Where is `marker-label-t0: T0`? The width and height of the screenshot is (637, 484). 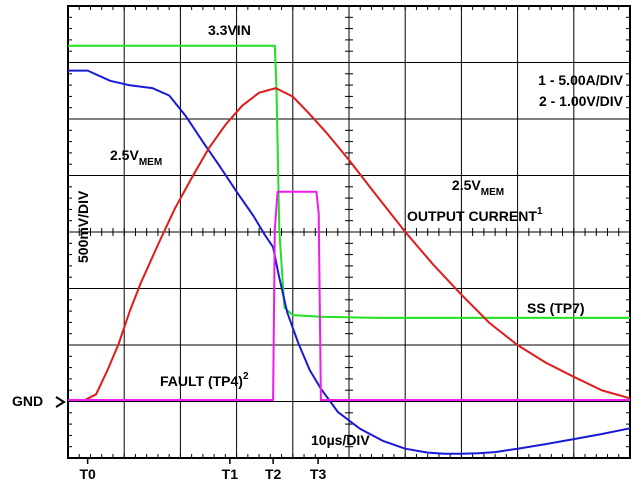
marker-label-t0: T0 is located at coordinates (87, 474).